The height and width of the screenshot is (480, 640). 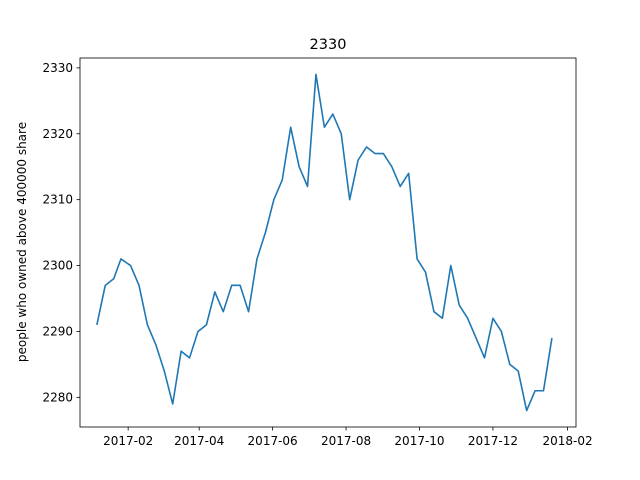 I want to click on y-axis-label: people who owned above 400000 share, so click(x=22, y=242).